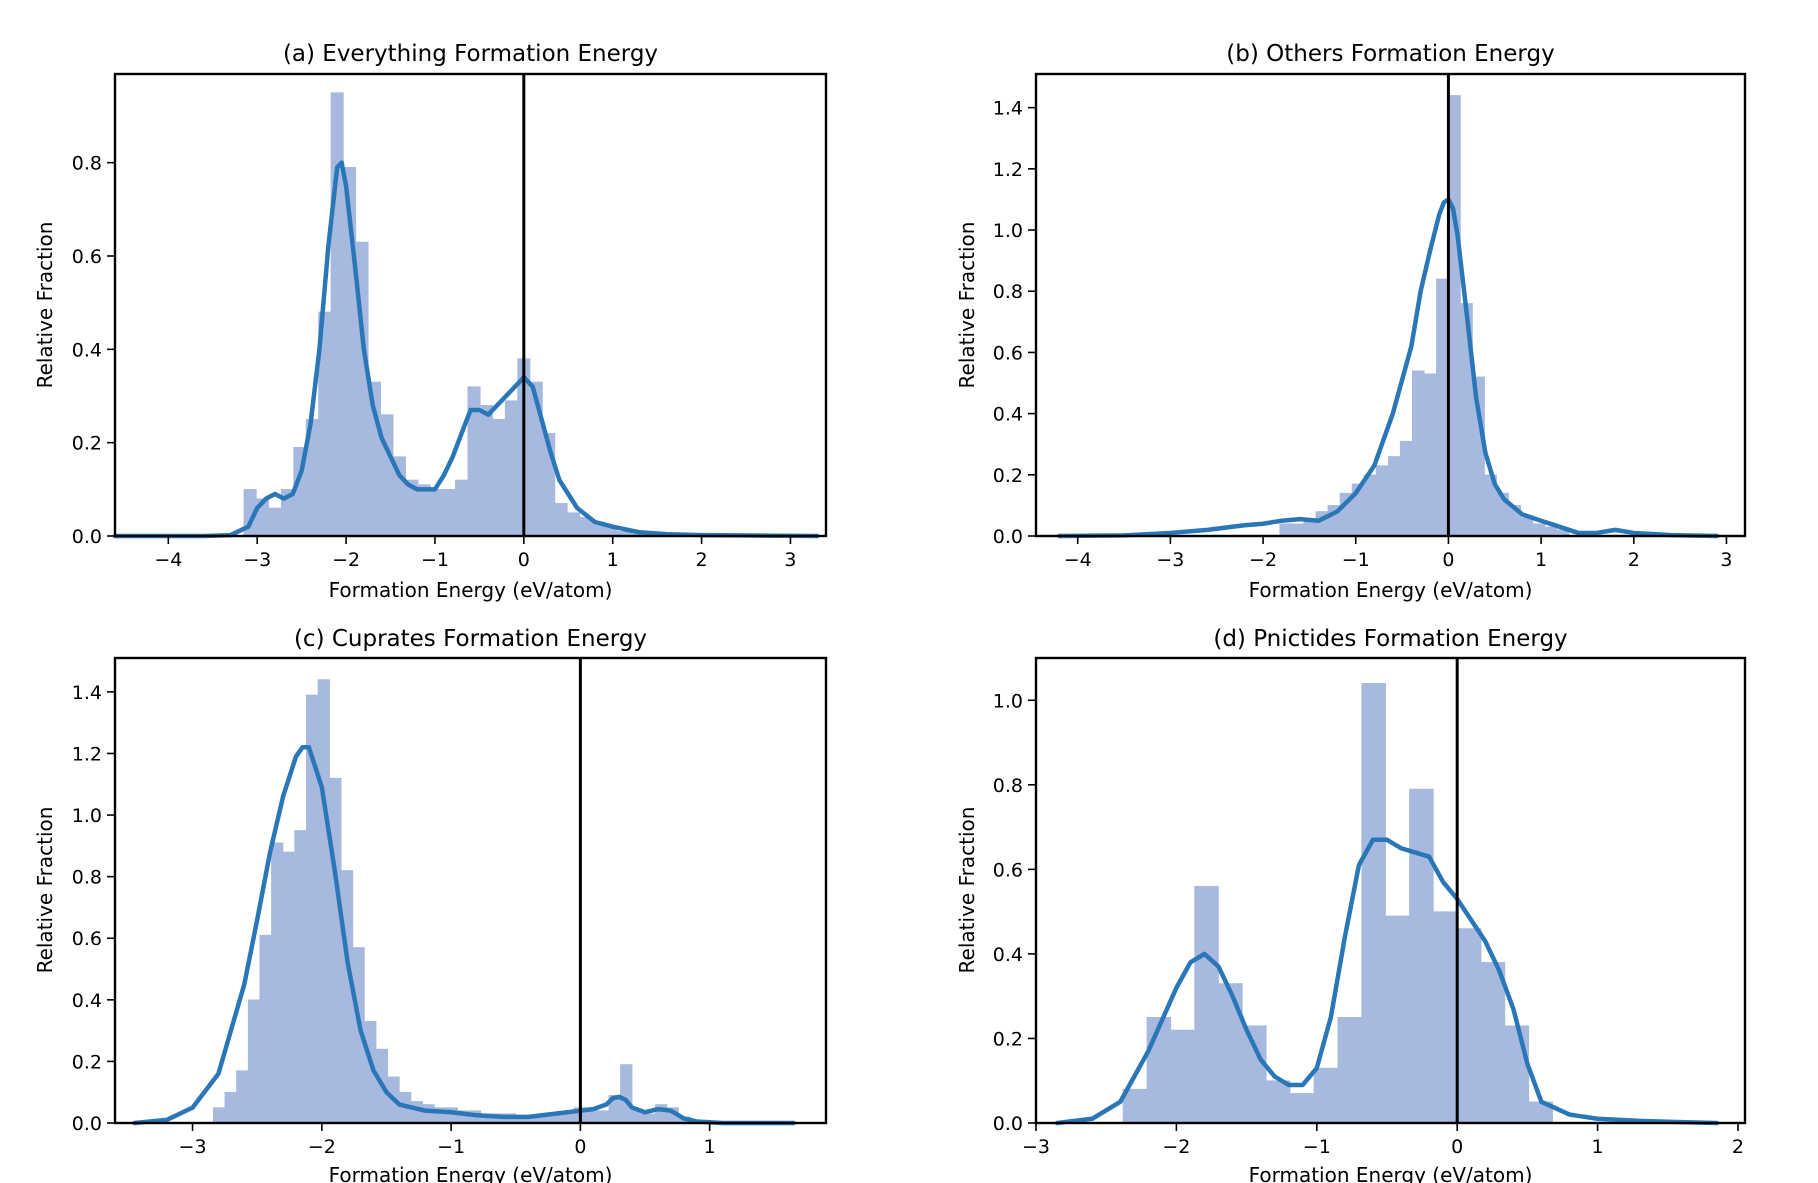 This screenshot has width=1818, height=1183. I want to click on chart-title: (c) Cuprates Formation Energy, so click(470, 639).